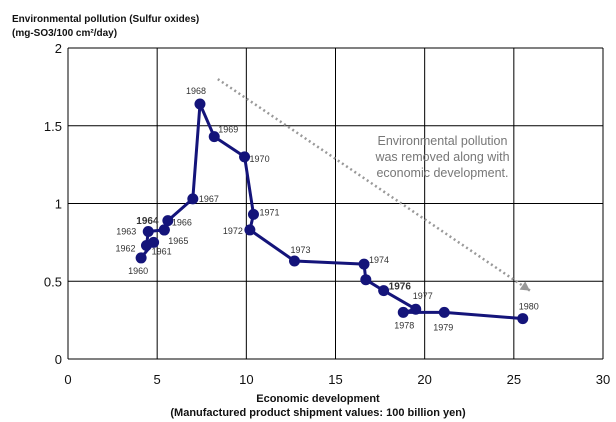 This screenshot has height=422, width=616. Describe the element at coordinates (164, 230) in the screenshot. I see `data-point-1965` at that location.